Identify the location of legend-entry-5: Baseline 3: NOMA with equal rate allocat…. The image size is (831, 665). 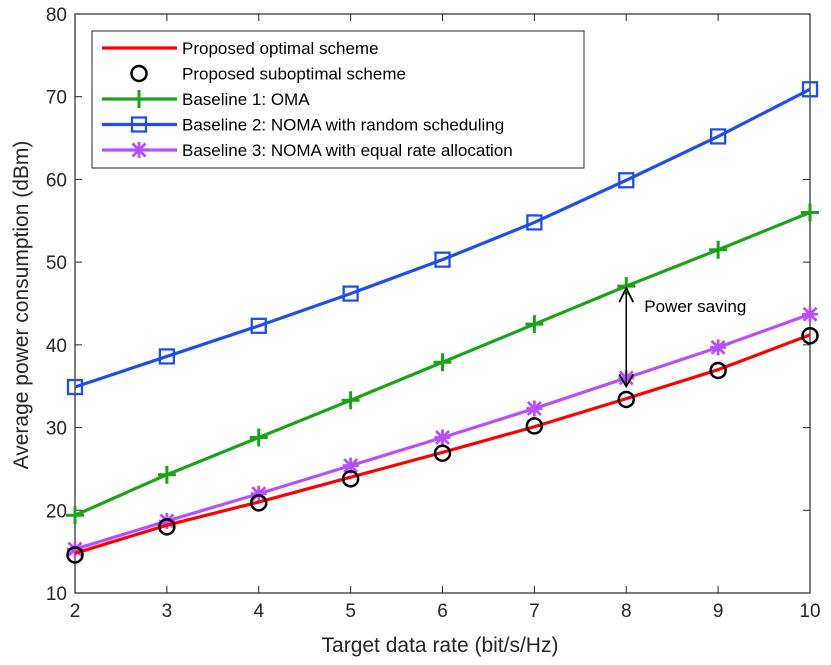
(307, 150).